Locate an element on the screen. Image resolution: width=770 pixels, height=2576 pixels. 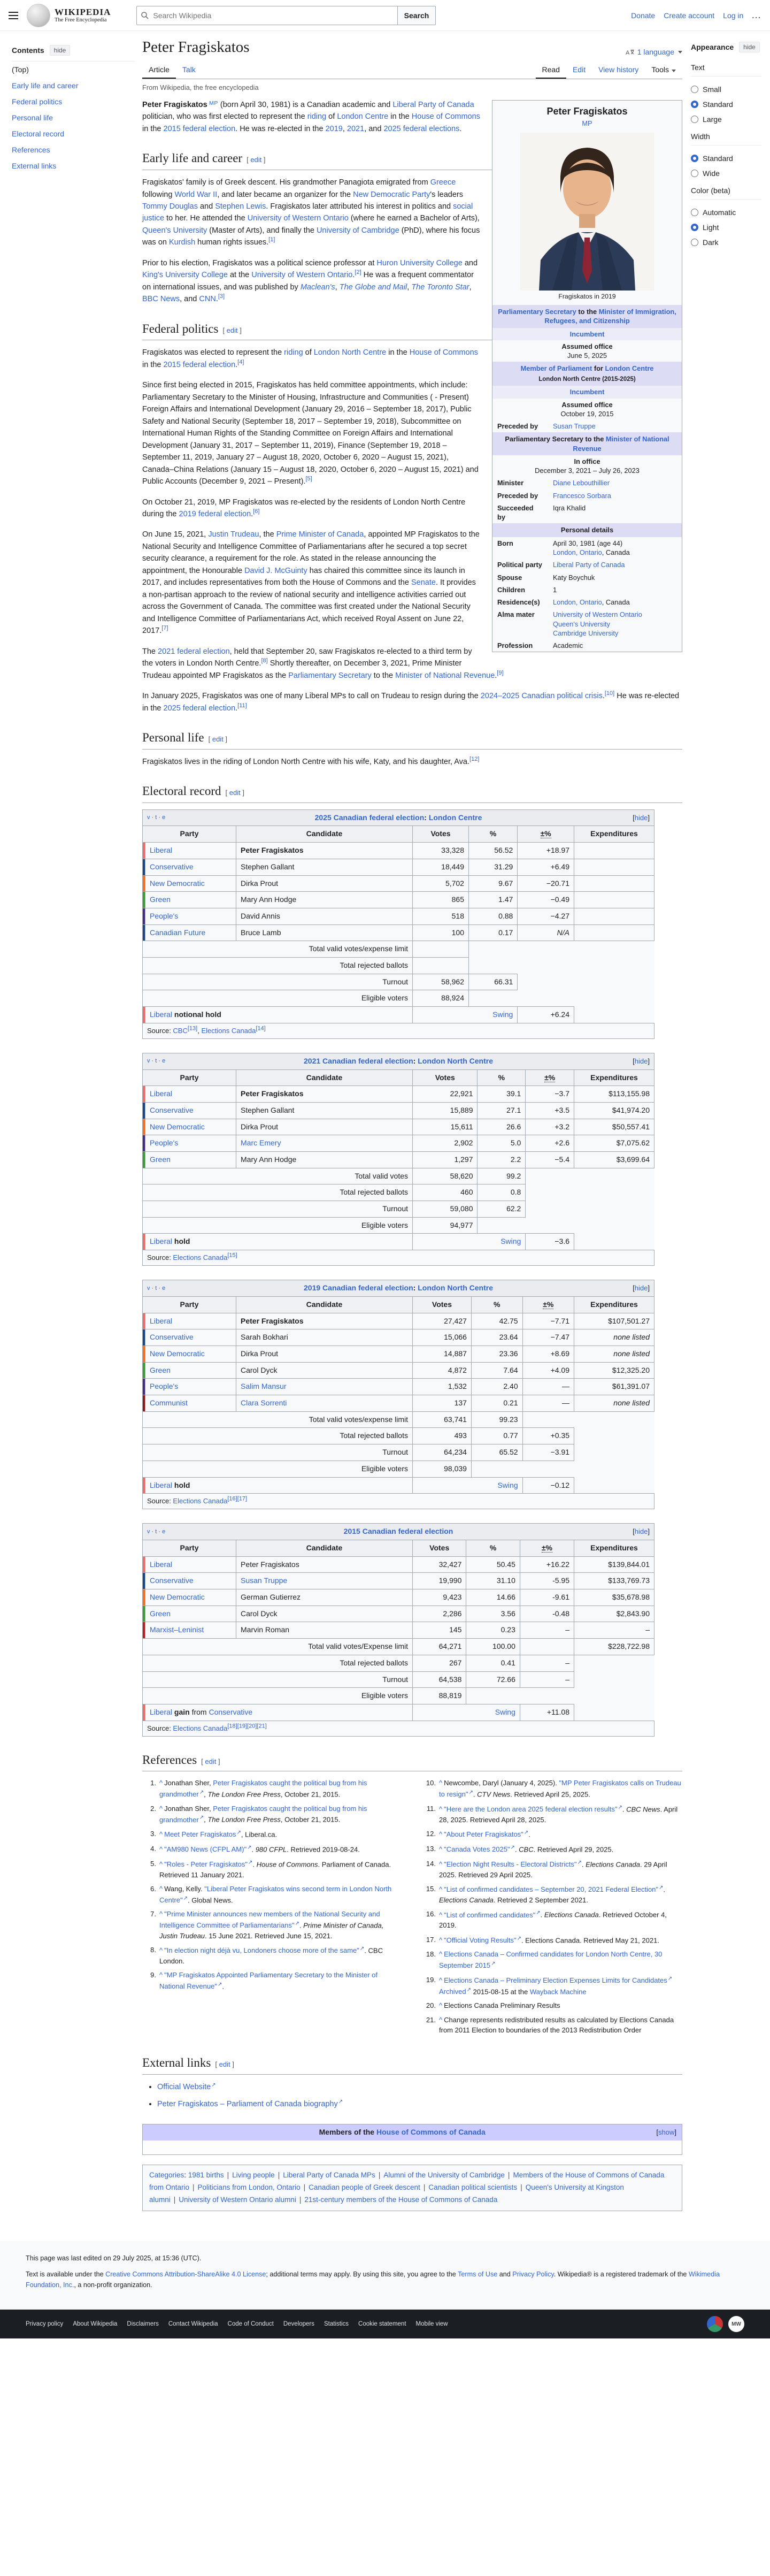
link: Elections Canada is located at coordinates (200, 1728).